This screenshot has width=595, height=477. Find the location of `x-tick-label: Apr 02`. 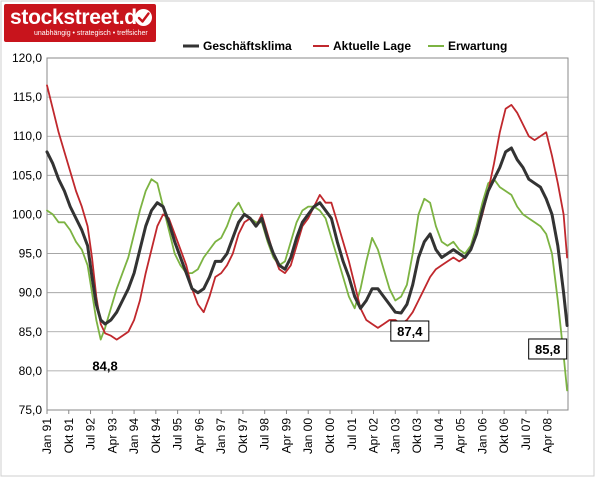

x-tick-label: Apr 02 is located at coordinates (374, 436).